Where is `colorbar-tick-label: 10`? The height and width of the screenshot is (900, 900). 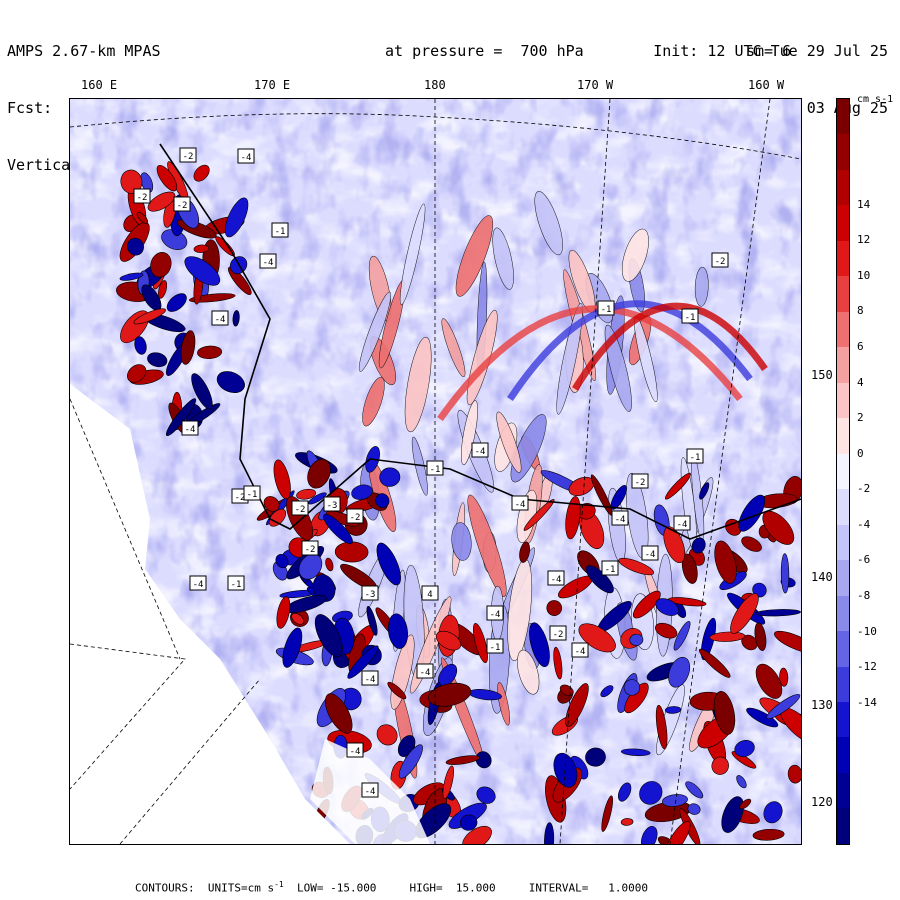
colorbar-tick-label: 10 is located at coordinates (864, 275).